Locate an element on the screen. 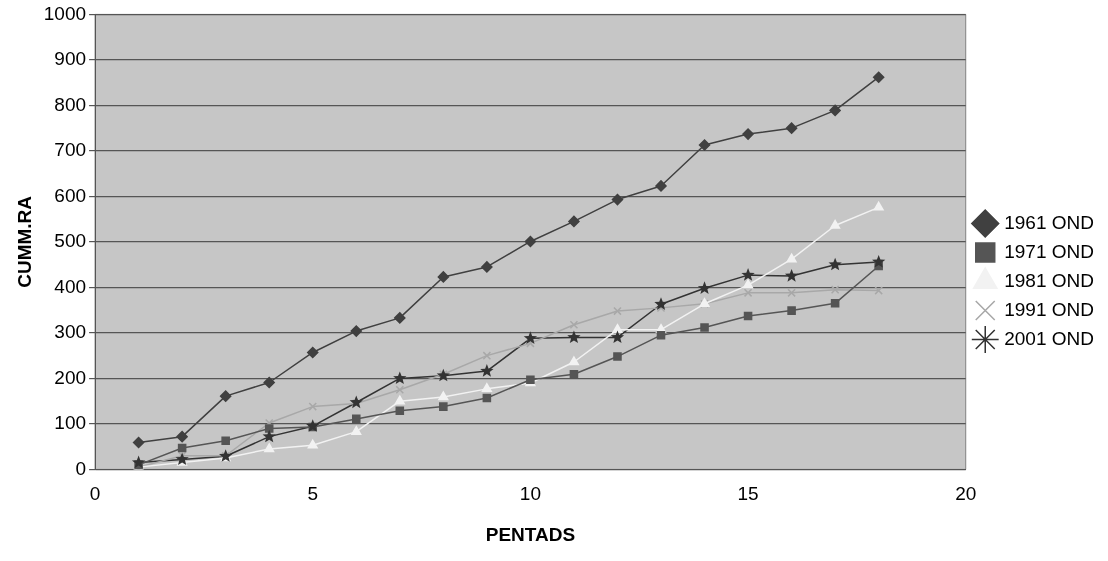 The image size is (1108, 561). y-tick-label: 0 is located at coordinates (81, 468).